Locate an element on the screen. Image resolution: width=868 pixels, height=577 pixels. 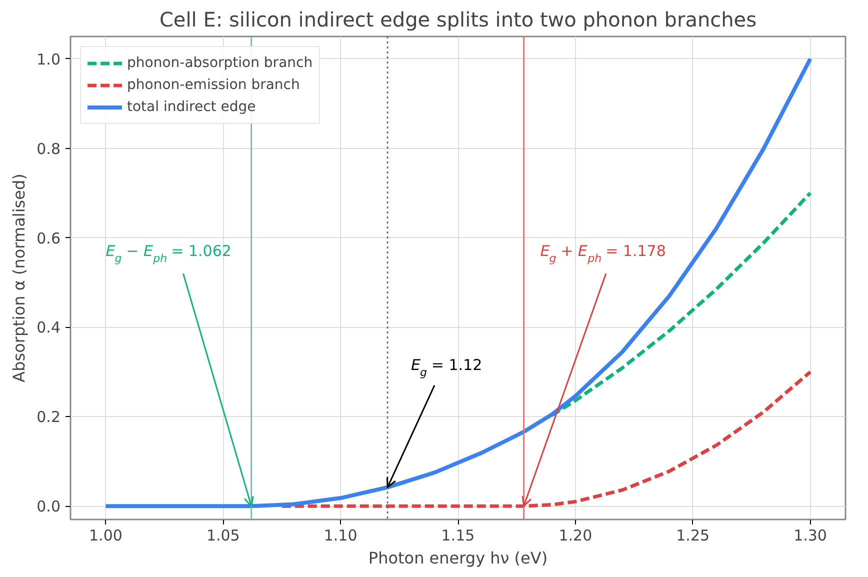
x-axis-title: Photon energy hν (eV) is located at coordinates (458, 558).